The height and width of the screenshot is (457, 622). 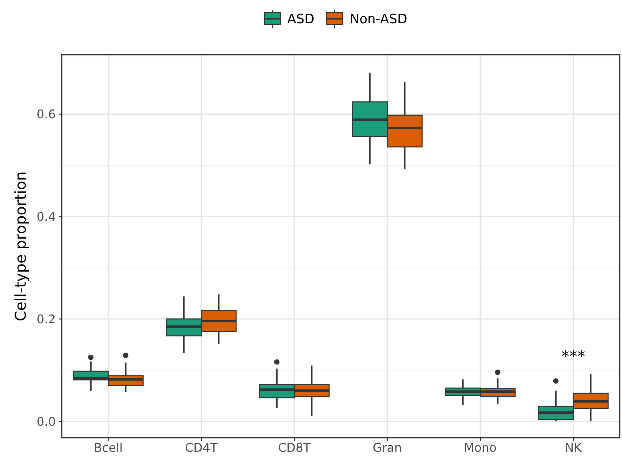 I want to click on x-tick-label: CD8T, so click(x=295, y=448).